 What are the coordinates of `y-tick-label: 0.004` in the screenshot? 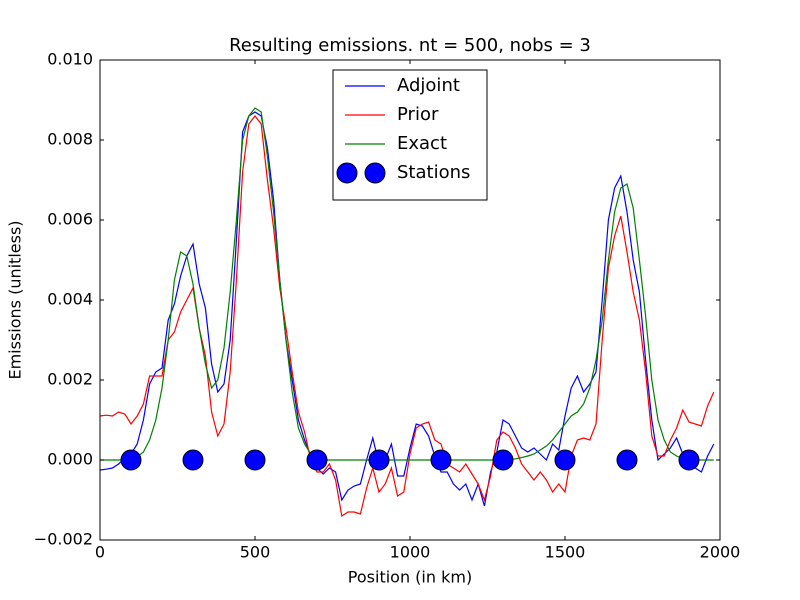 It's located at (70, 299).